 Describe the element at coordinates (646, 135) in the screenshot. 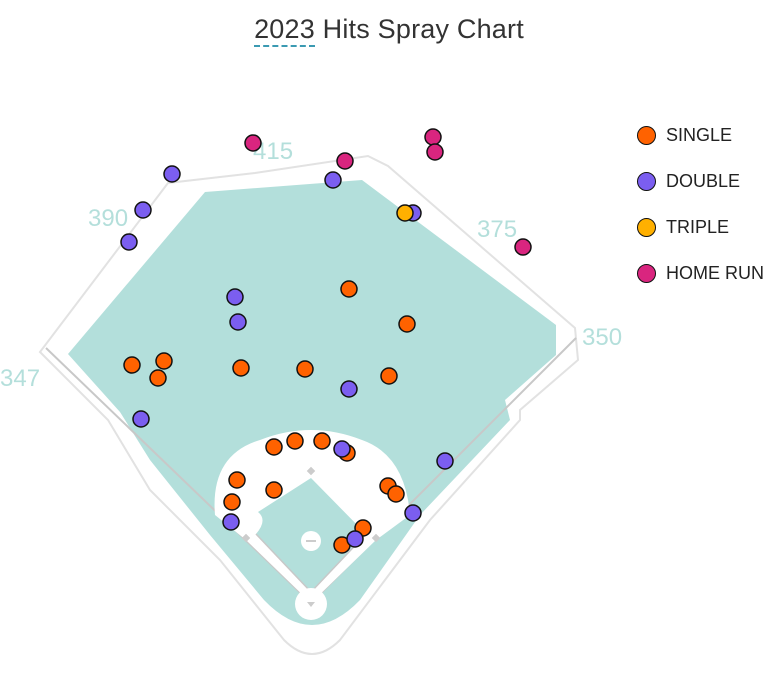

I see `single-swatch-icon` at that location.